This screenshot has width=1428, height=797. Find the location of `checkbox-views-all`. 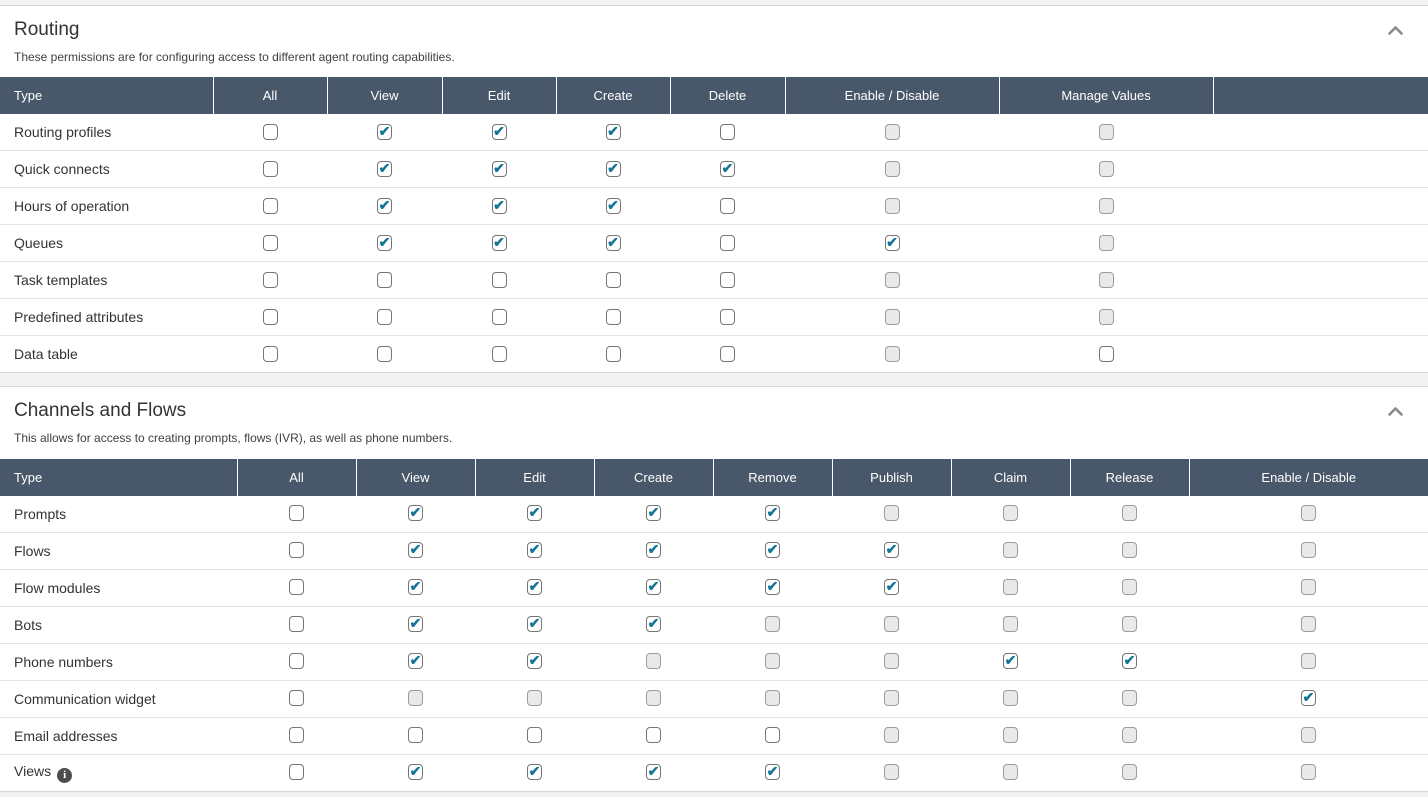

checkbox-views-all is located at coordinates (296, 772).